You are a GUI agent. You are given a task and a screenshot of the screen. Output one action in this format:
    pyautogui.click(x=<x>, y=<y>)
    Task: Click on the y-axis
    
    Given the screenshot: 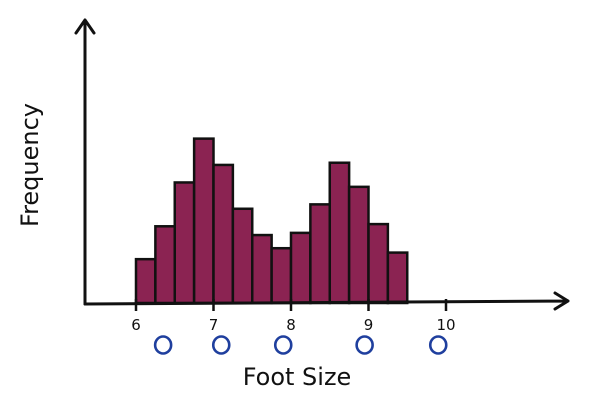 What is the action you would take?
    pyautogui.click(x=85, y=162)
    